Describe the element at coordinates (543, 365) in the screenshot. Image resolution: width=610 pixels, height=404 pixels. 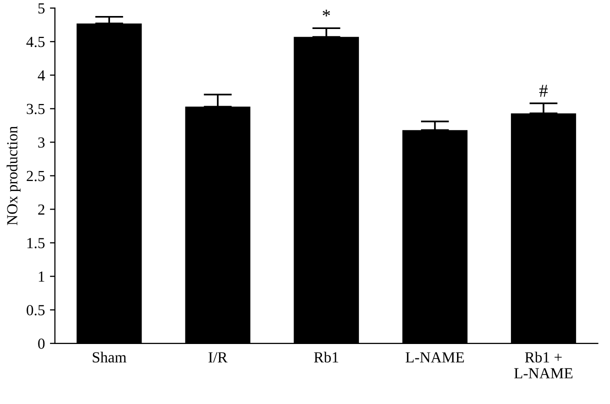
I see `x-tick-label: Rb1 + L-NAME` at that location.